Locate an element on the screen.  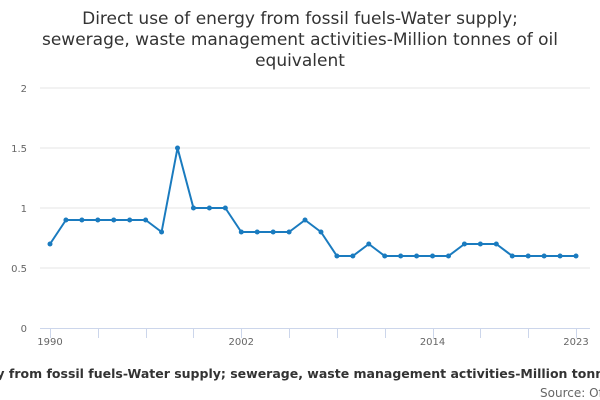
x-tick-label: 1990 is located at coordinates (49, 342).